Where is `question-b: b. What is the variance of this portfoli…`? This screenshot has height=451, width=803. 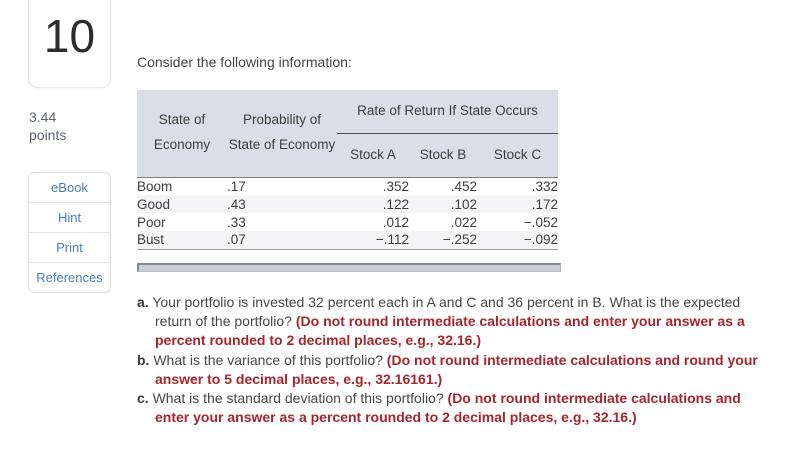
question-b: b. What is the variance of this portfoli… is located at coordinates (449, 370).